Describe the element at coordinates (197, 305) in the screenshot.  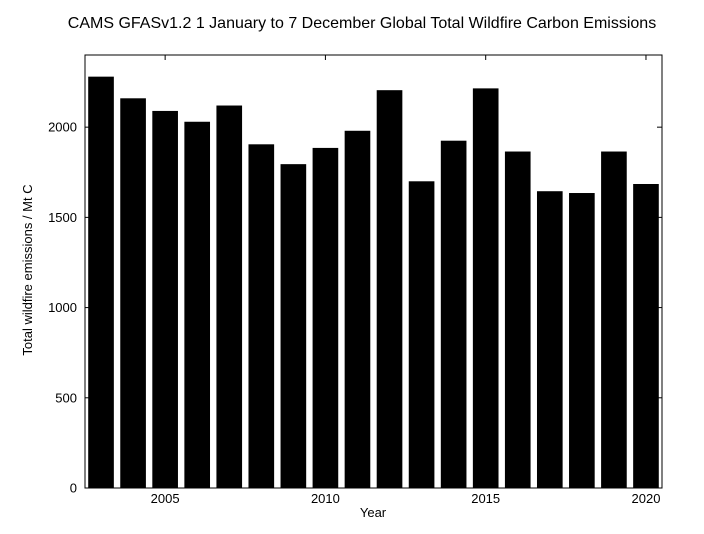
I see `bar-2006` at that location.